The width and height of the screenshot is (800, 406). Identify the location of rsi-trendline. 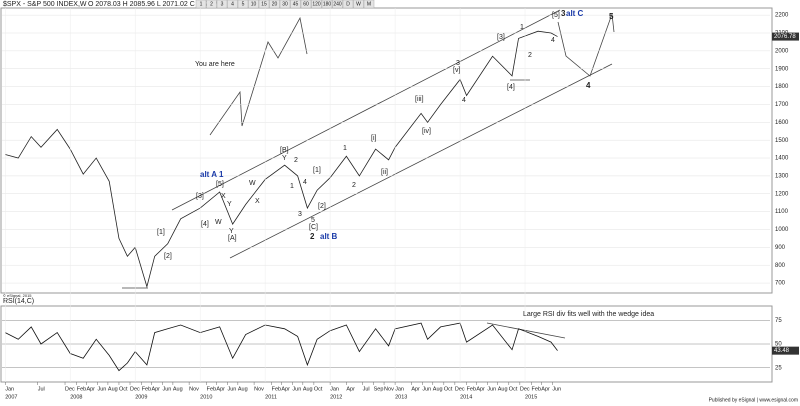
(526, 330).